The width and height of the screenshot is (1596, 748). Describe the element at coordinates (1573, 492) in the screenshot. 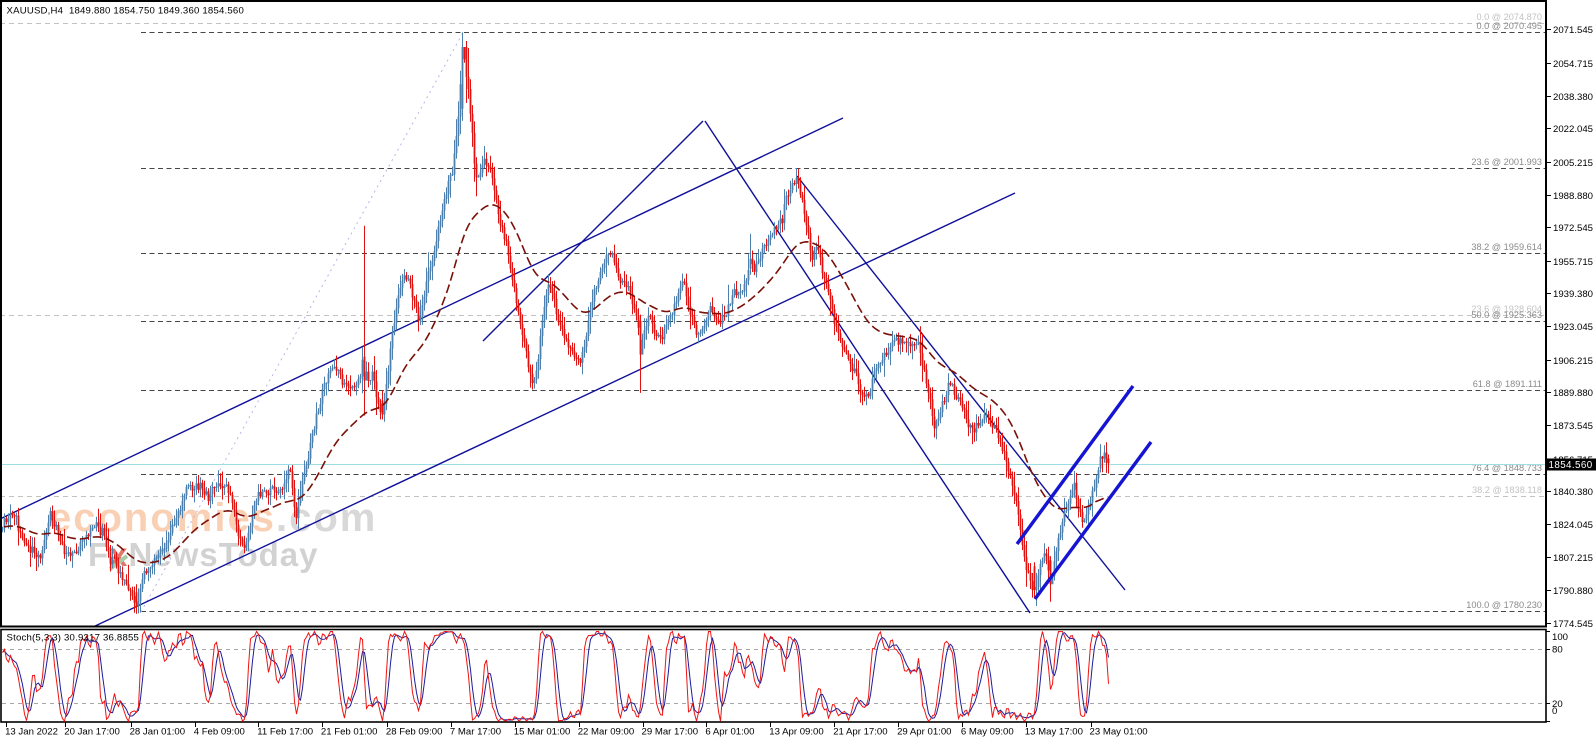

I see `svg-text: 1840.380` at that location.